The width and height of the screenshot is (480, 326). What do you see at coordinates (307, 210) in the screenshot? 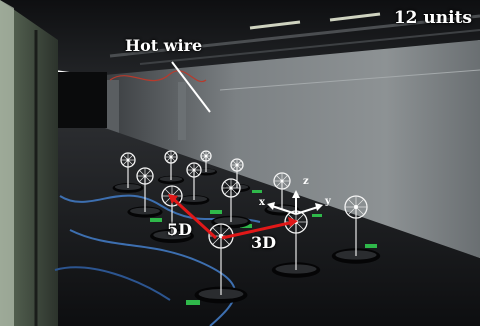
I see `y-axis-line` at bounding box center [307, 210].